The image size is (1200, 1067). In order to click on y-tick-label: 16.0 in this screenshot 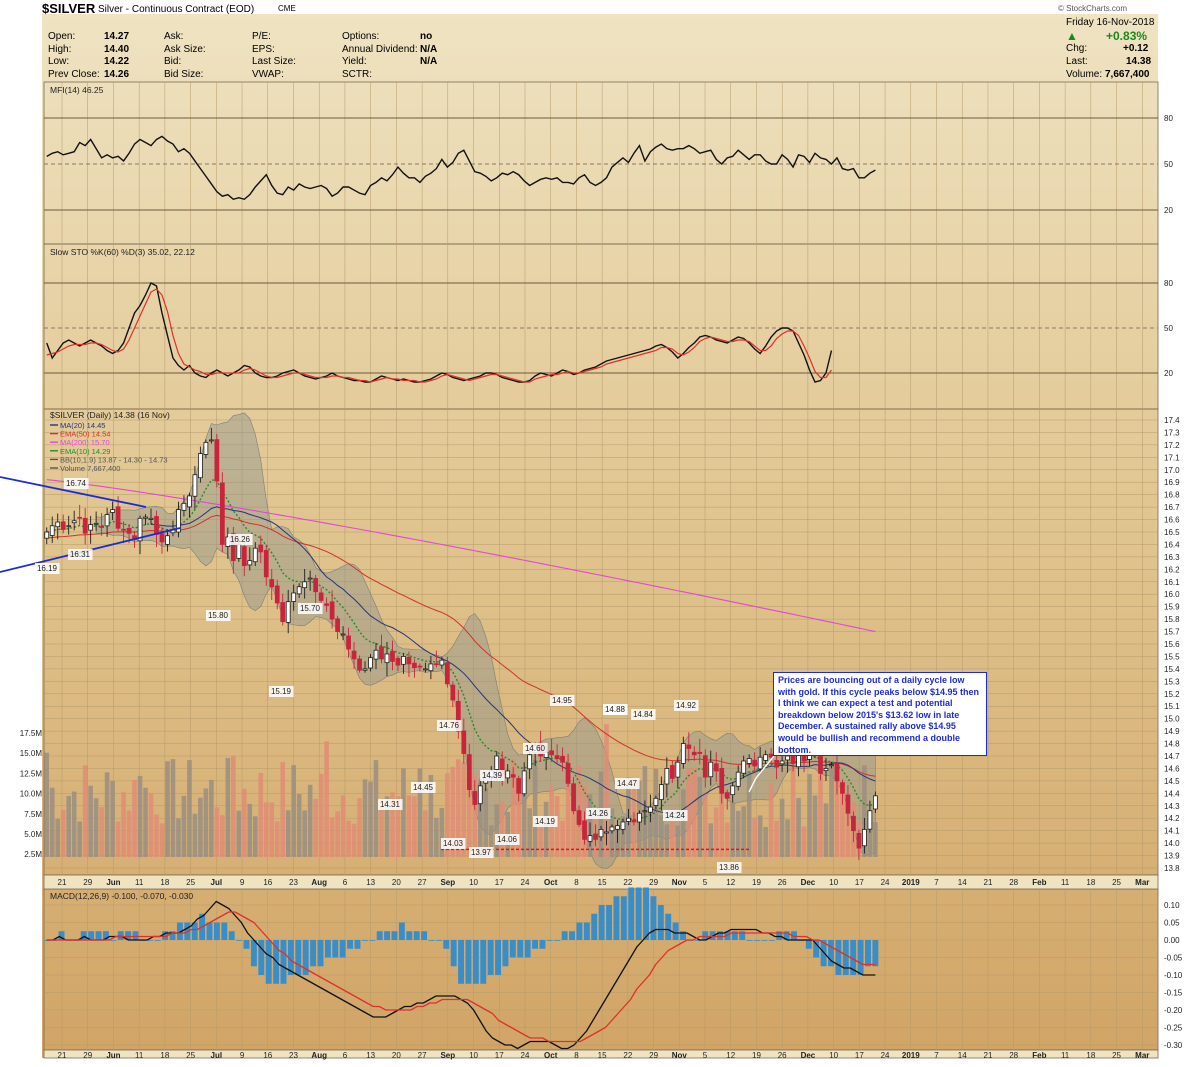, I will do `click(1172, 594)`.